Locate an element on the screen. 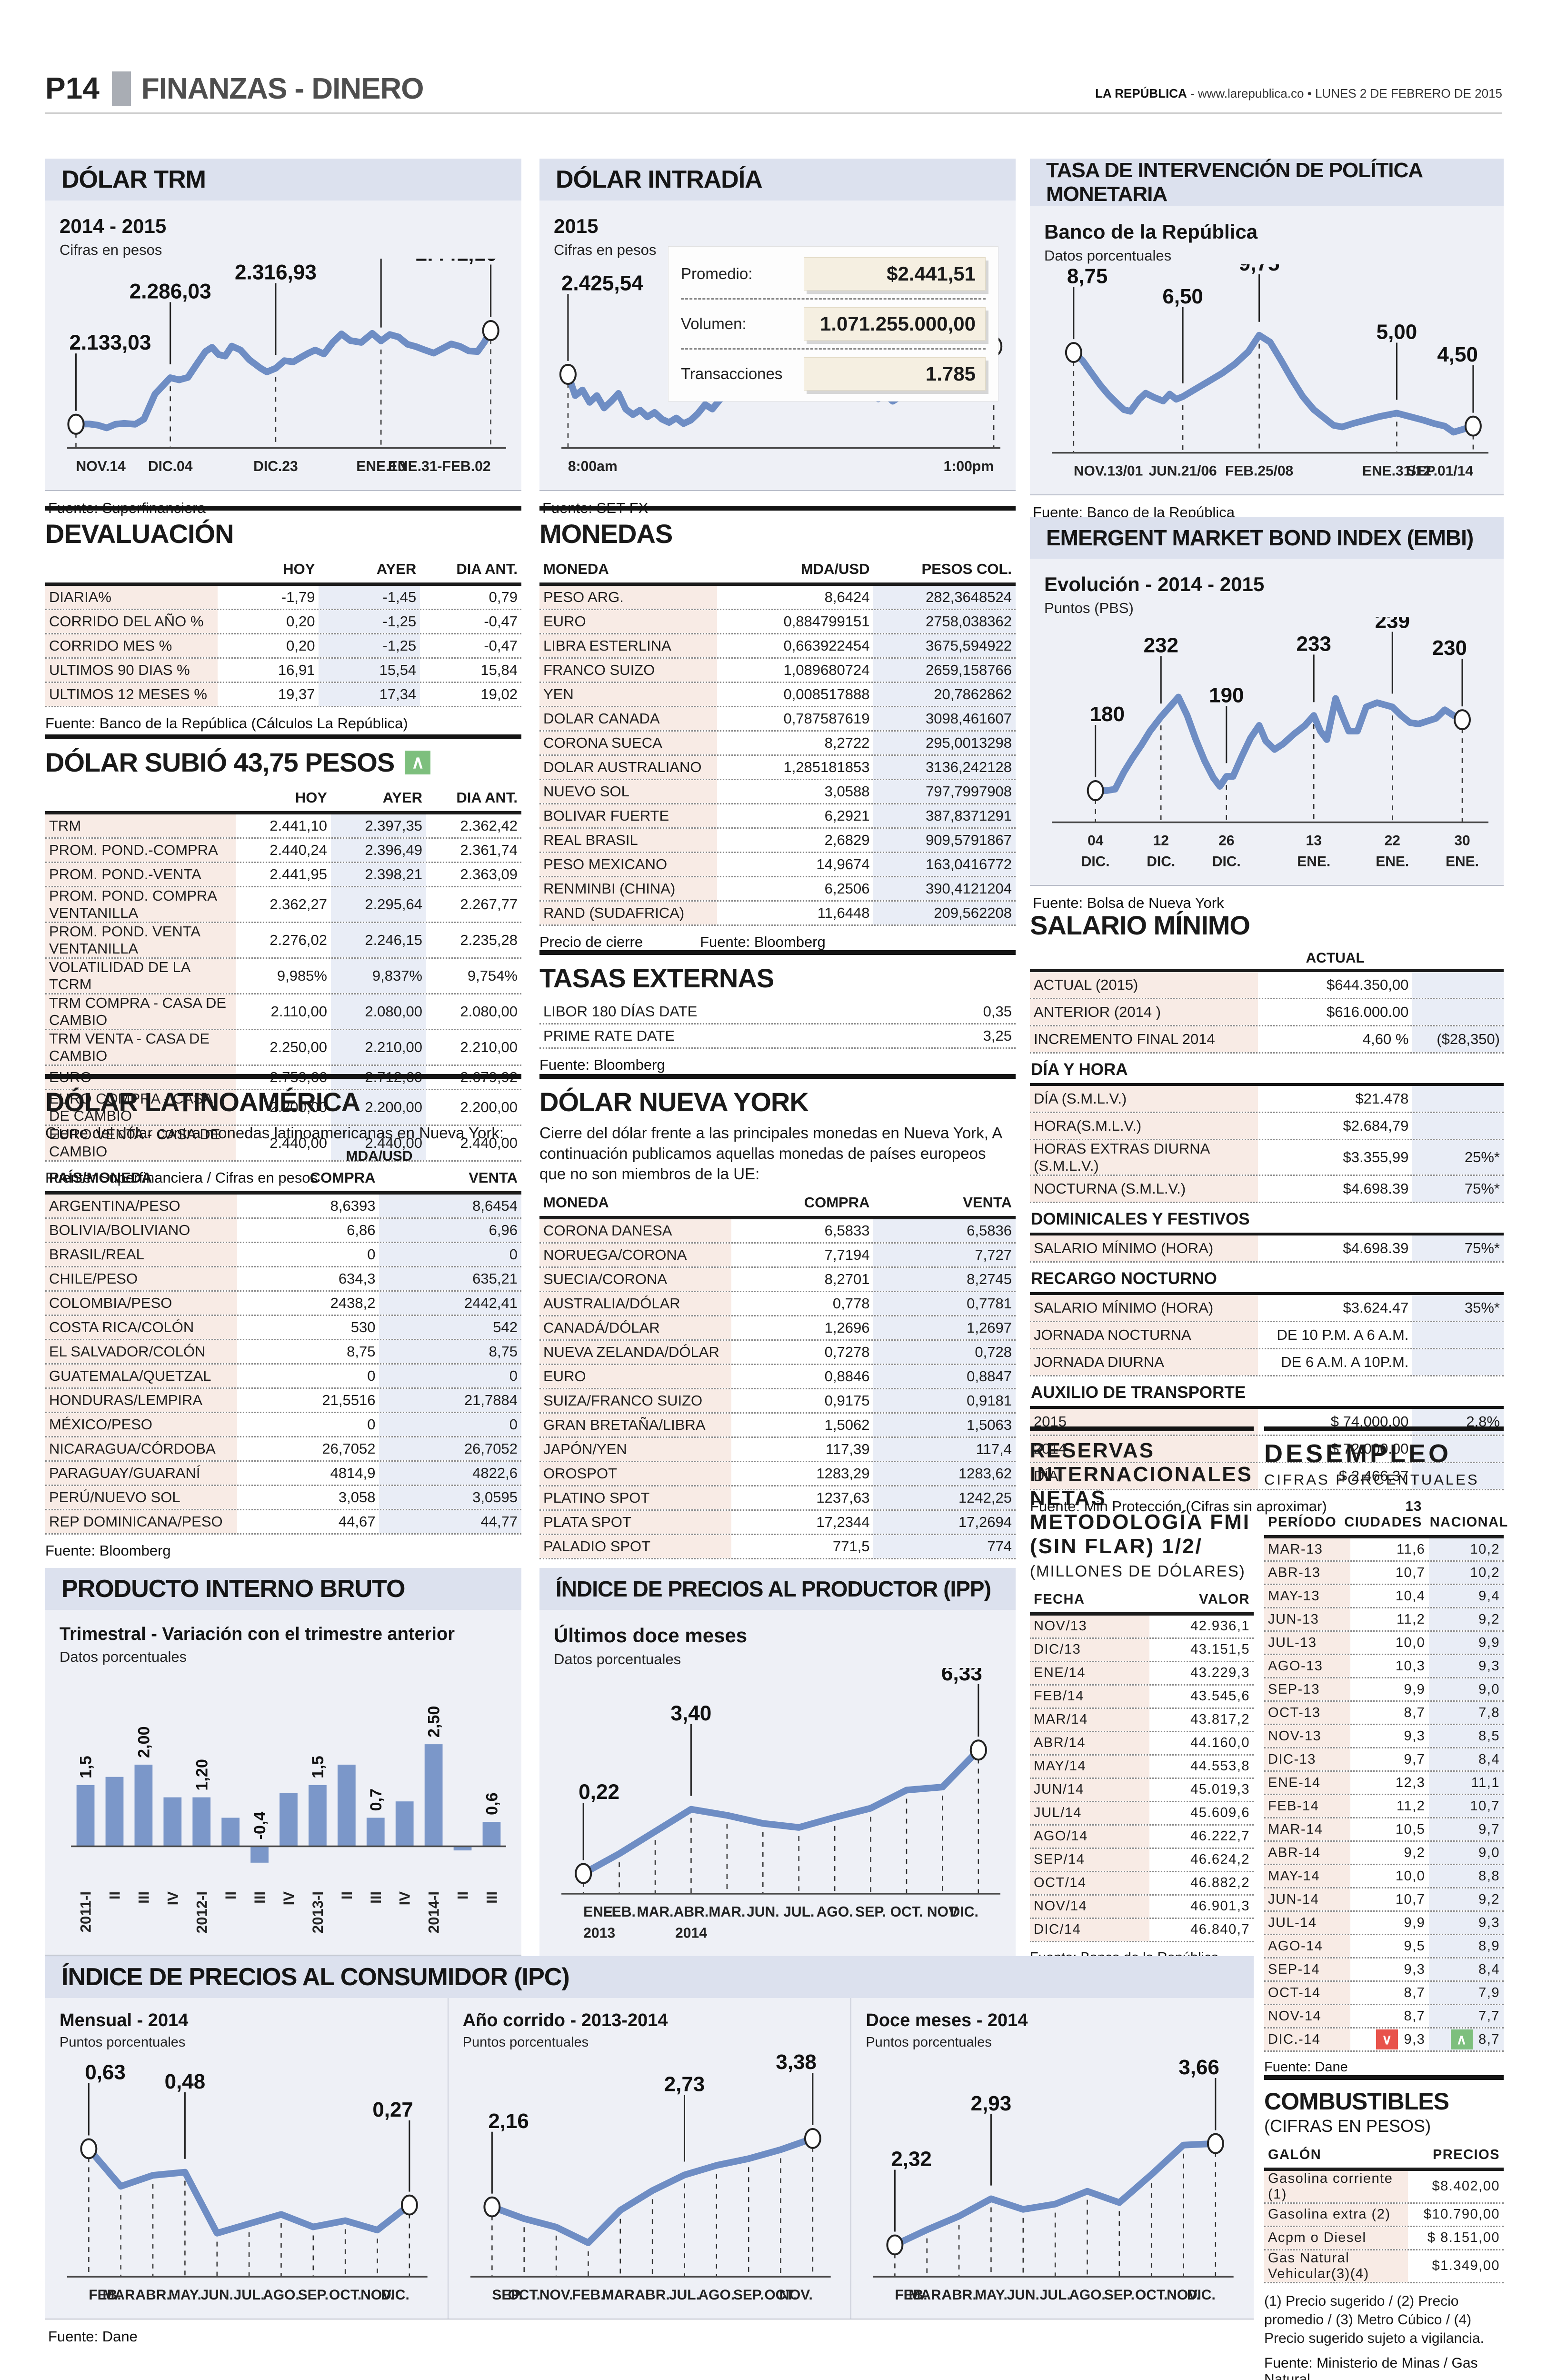 Image resolution: width=1547 pixels, height=2380 pixels. section-rule is located at coordinates (1142, 1428).